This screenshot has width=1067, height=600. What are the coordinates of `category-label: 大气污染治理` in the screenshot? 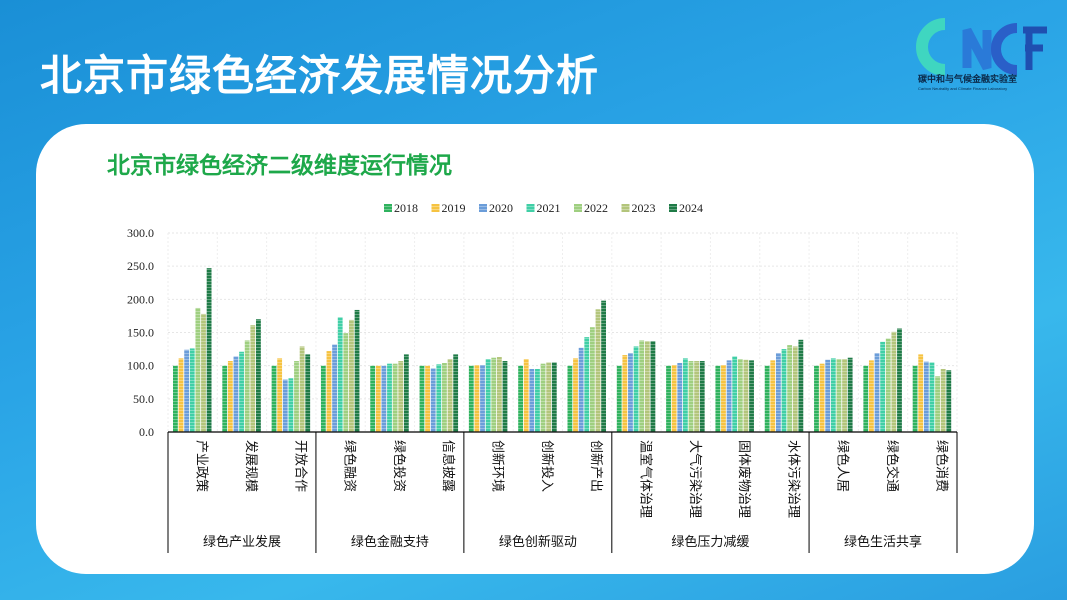 It's located at (695, 479).